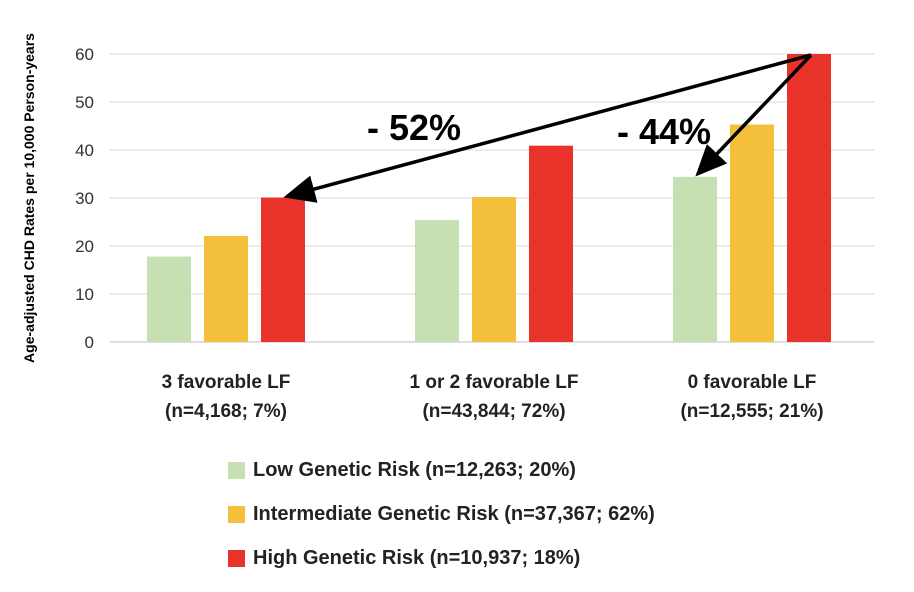  I want to click on legend-label-high: High Genetic Risk (n=10,937; 18%), so click(417, 557).